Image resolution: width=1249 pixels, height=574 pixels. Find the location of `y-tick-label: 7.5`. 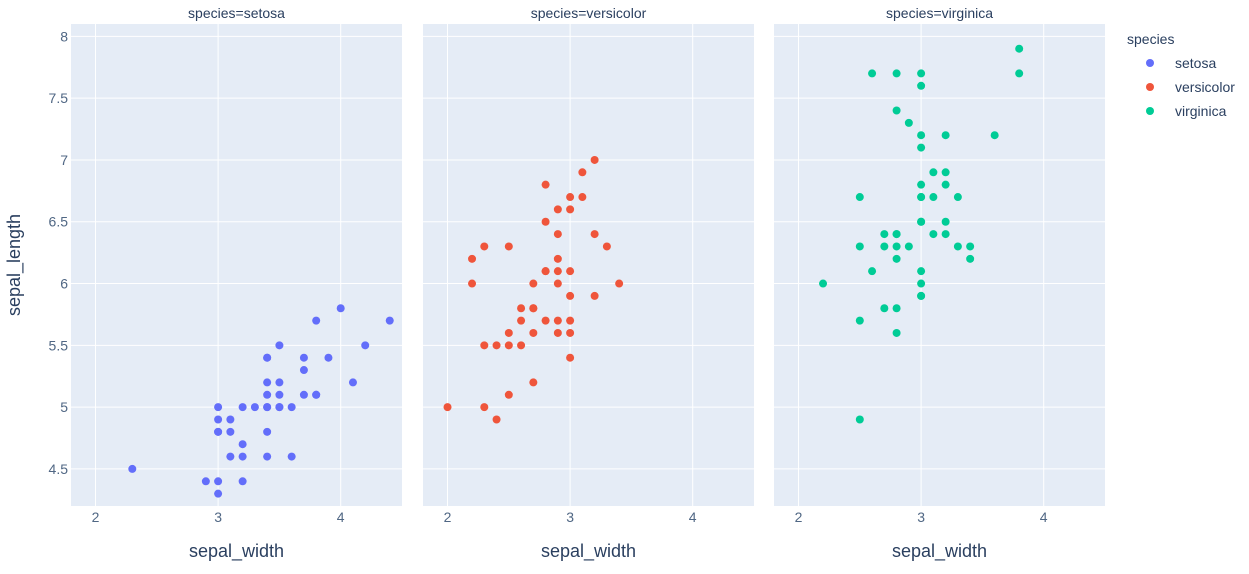

y-tick-label: 7.5 is located at coordinates (59, 98).